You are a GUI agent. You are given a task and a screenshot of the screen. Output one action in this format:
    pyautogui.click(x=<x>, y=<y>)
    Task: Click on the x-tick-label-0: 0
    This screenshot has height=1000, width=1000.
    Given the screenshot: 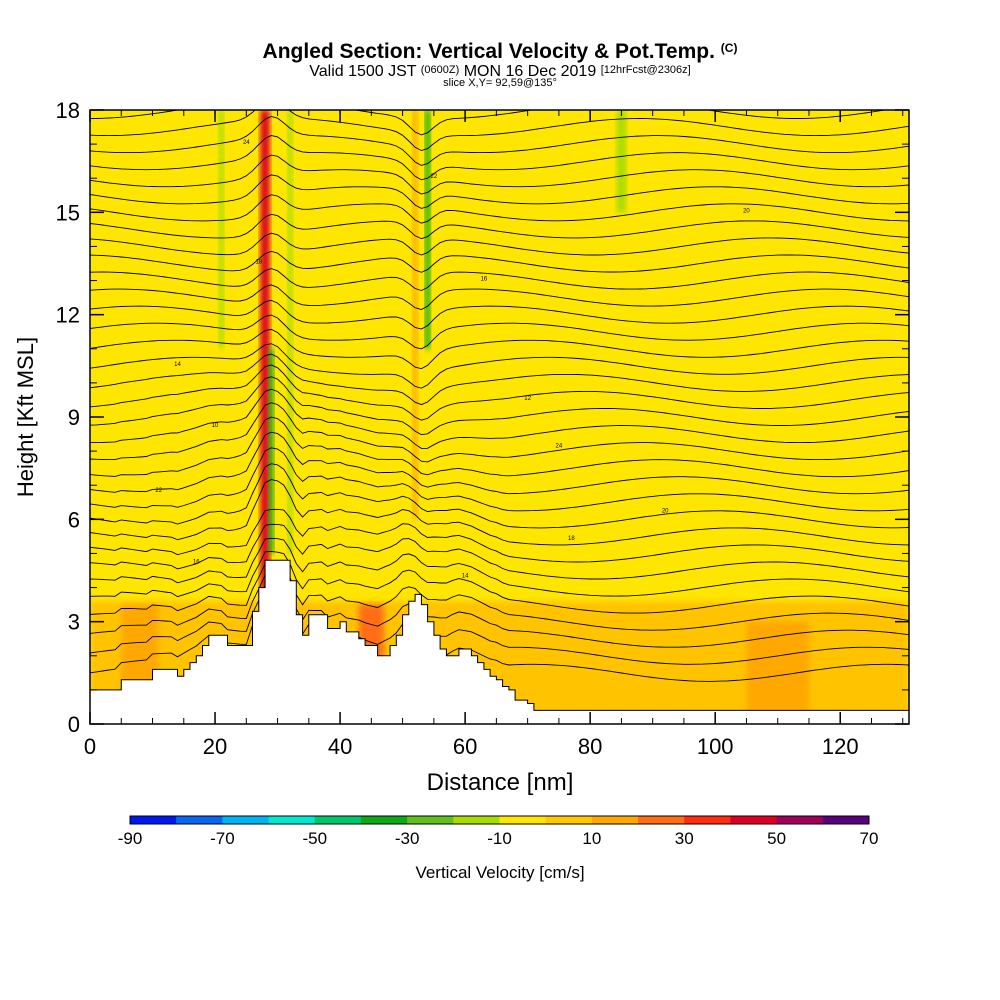 What is the action you would take?
    pyautogui.click(x=90, y=746)
    